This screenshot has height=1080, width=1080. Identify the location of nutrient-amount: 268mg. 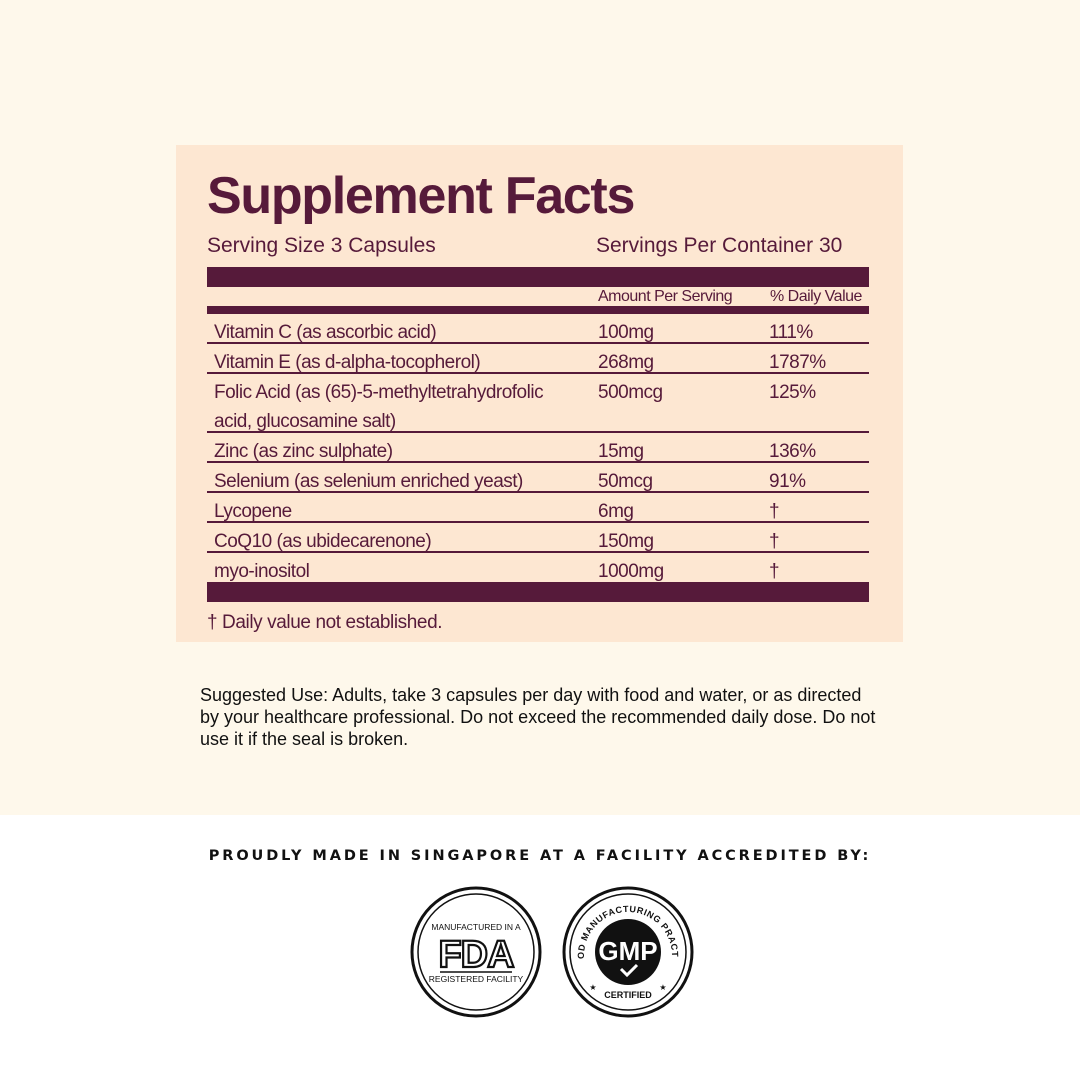
(626, 362).